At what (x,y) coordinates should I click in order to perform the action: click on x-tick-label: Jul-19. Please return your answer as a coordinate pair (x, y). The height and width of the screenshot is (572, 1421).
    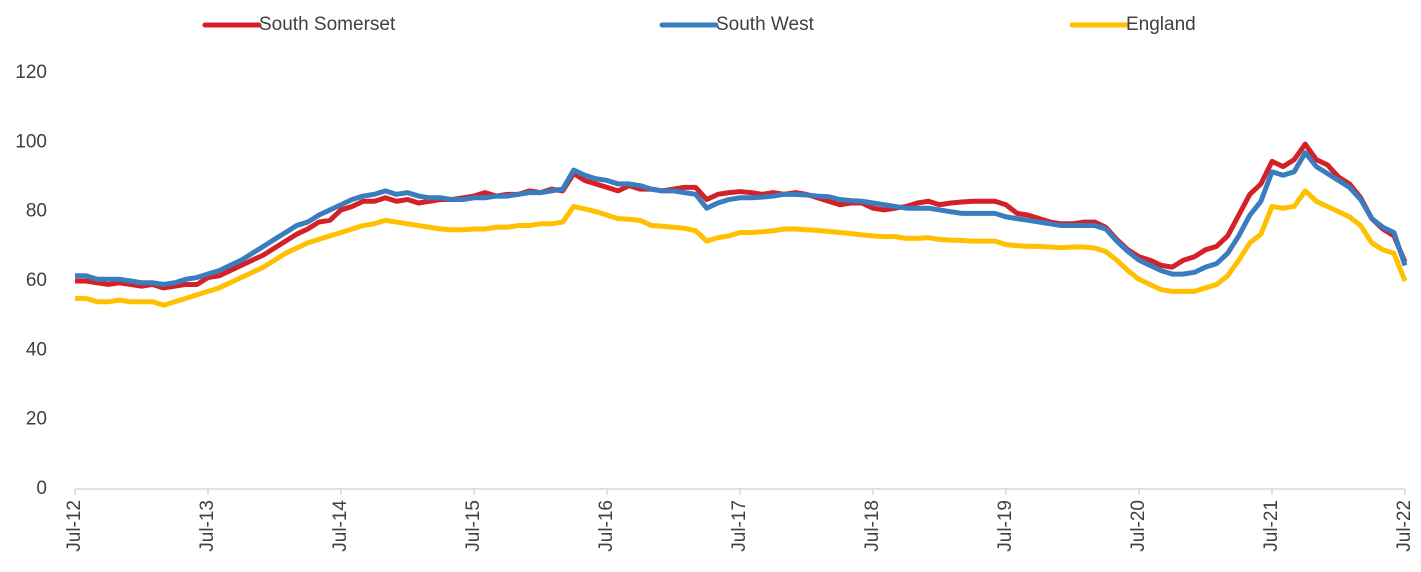
    Looking at the image, I should click on (1005, 526).